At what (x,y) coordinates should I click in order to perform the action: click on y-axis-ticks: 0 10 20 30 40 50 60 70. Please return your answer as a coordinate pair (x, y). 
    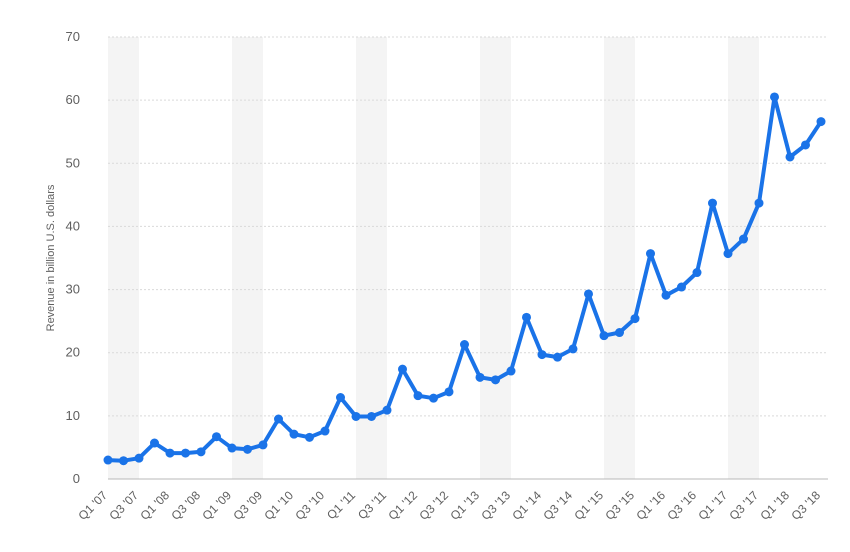
    Looking at the image, I should click on (73, 257).